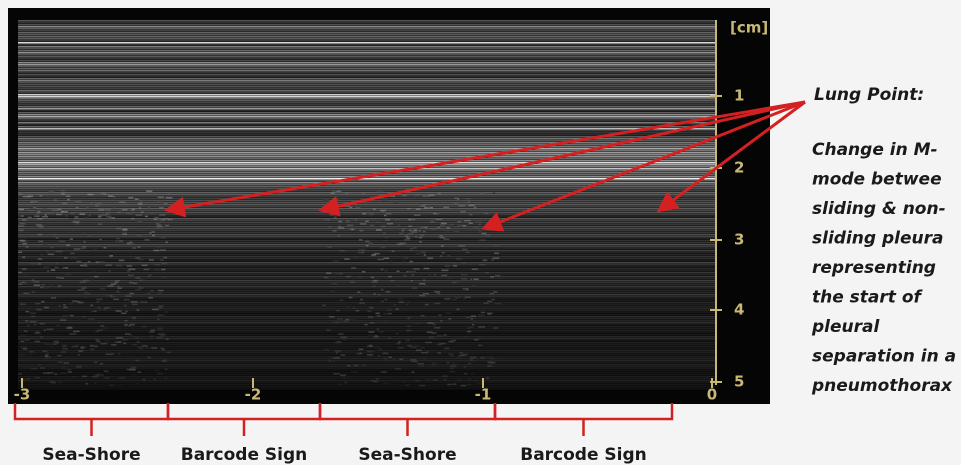 The image size is (961, 465). Describe the element at coordinates (739, 240) in the screenshot. I see `depth-label: 3` at that location.